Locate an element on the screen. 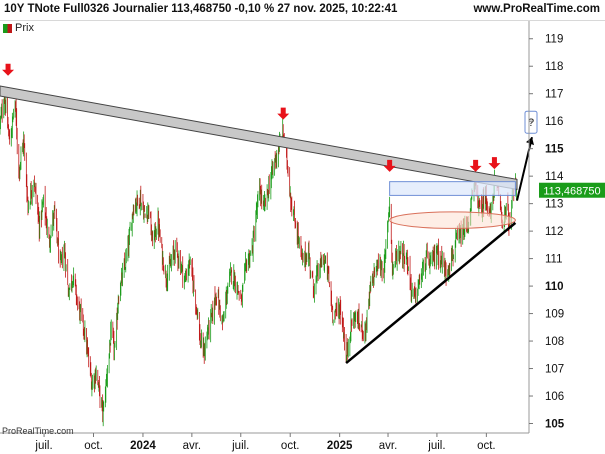 The image size is (605, 454). y-tick-label: 114 is located at coordinates (554, 177).